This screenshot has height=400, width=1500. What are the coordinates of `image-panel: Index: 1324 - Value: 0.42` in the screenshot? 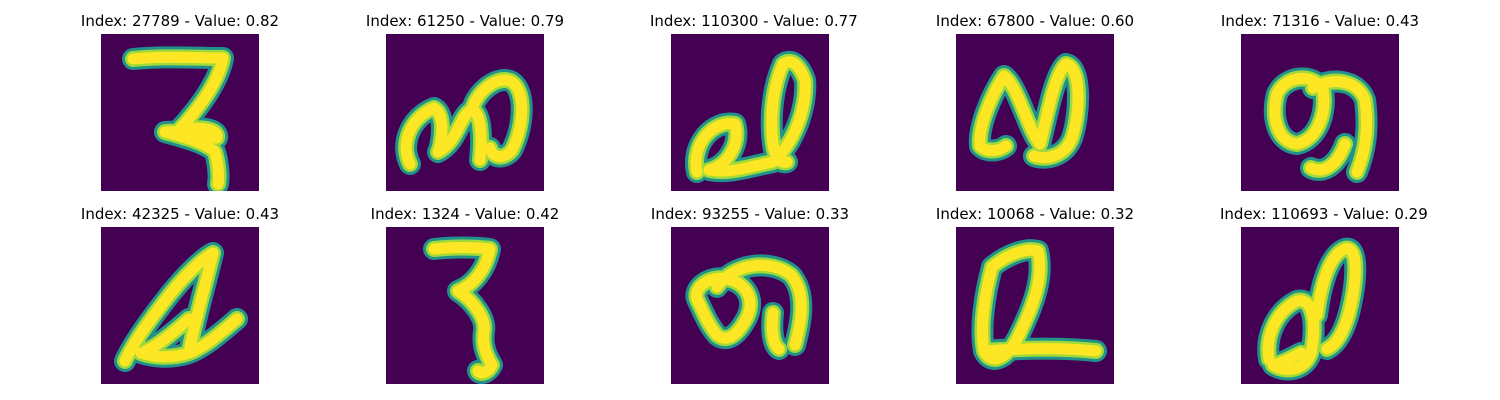 It's located at (465, 296).